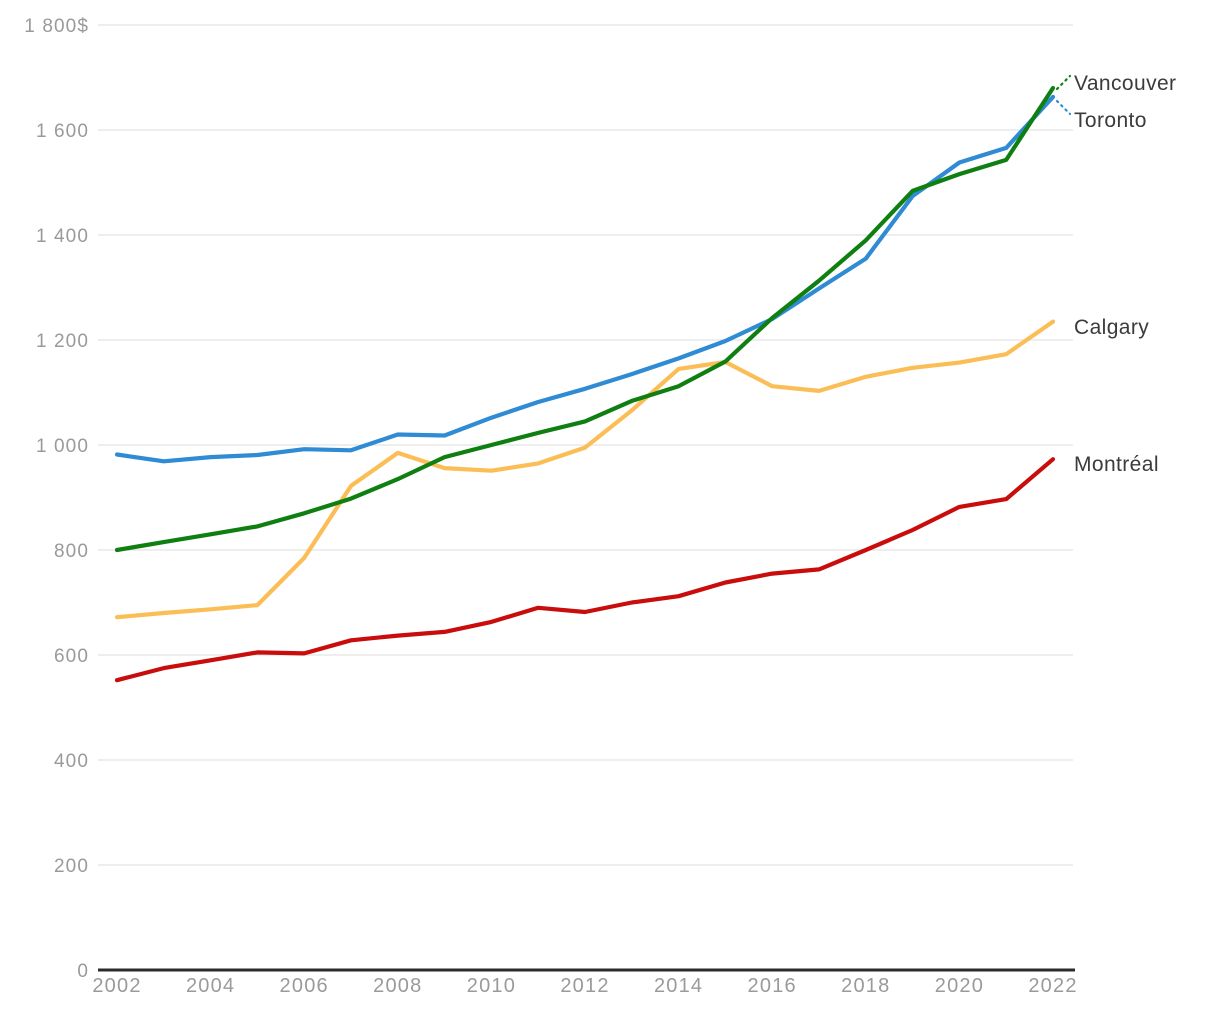 The image size is (1220, 1020). What do you see at coordinates (1125, 83) in the screenshot?
I see `series-label-vancouver: Vancouver` at bounding box center [1125, 83].